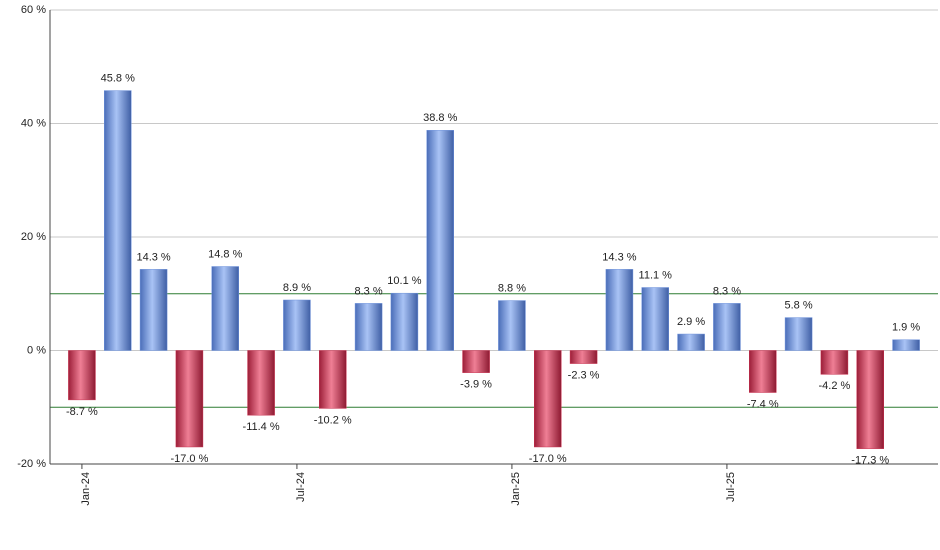  I want to click on x-tick-label: Jan-24, so click(86, 489).